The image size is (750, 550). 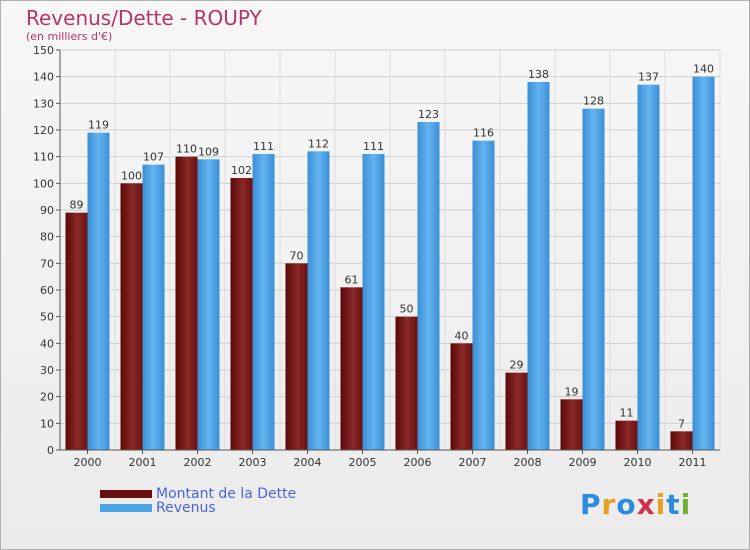 What do you see at coordinates (43, 50) in the screenshot?
I see `y-tick-label: 150` at bounding box center [43, 50].